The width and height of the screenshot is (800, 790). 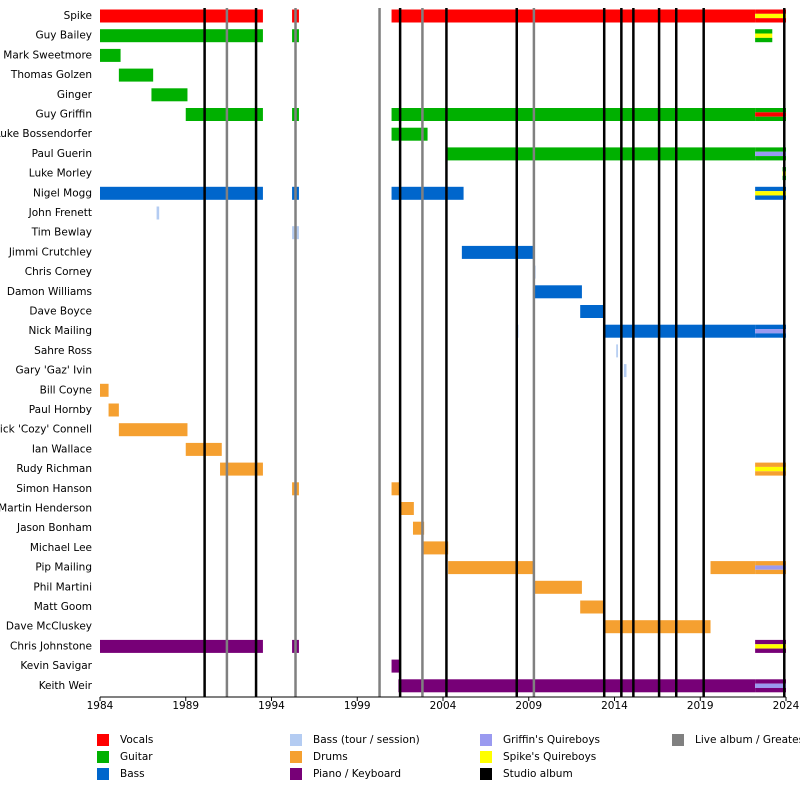 I want to click on legend-label: Griffin's Quireboys, so click(x=551, y=740).